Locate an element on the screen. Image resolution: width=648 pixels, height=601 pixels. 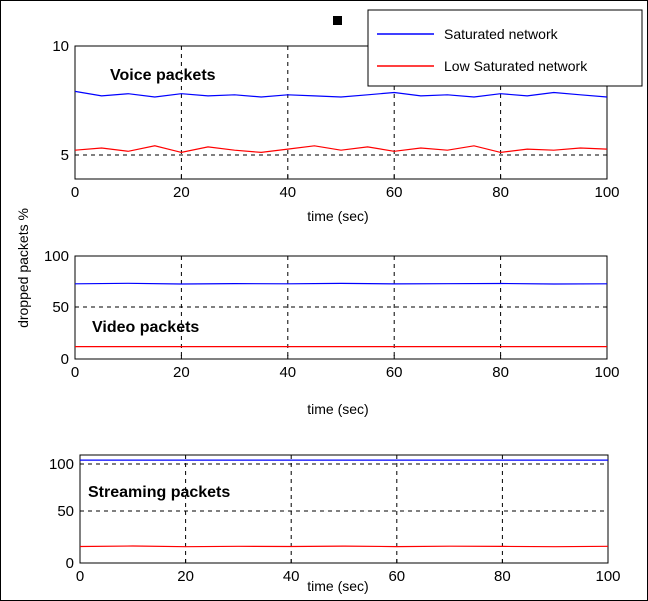
legend: Saturated network Low Saturated network is located at coordinates (505, 48).